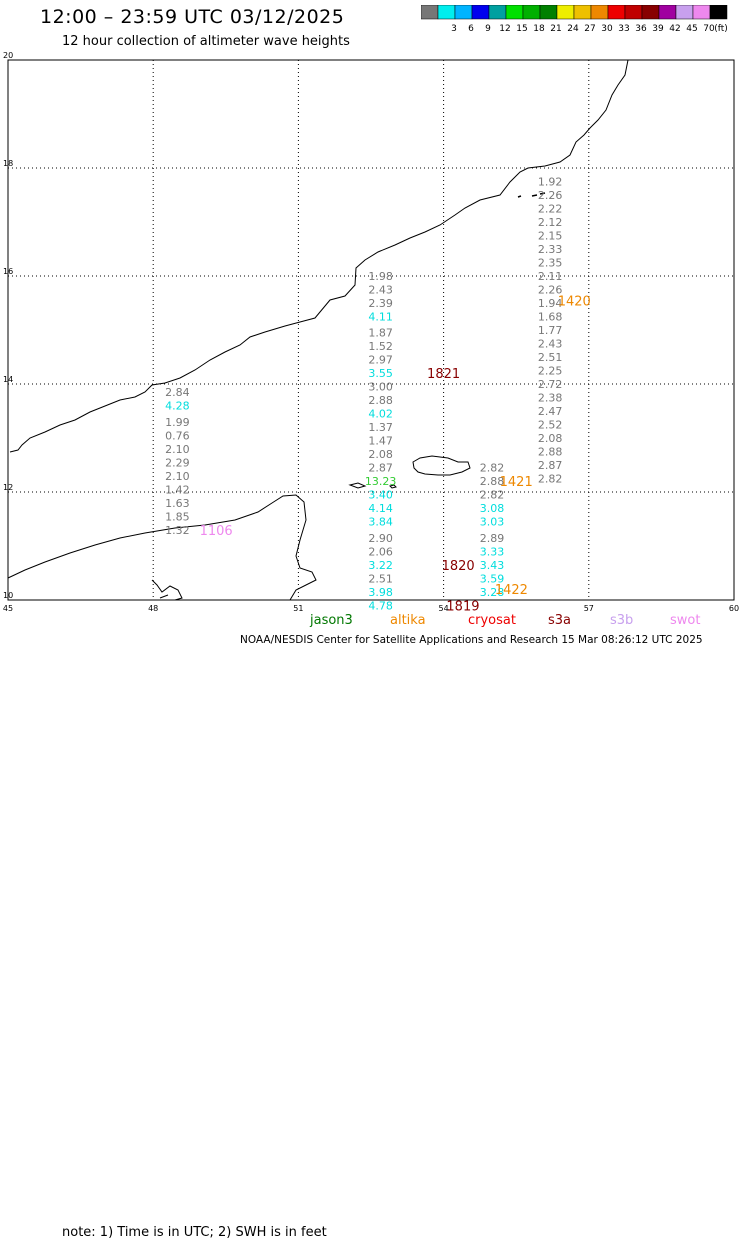  Describe the element at coordinates (167, 590) in the screenshot. I see `wadi-somalia` at that location.